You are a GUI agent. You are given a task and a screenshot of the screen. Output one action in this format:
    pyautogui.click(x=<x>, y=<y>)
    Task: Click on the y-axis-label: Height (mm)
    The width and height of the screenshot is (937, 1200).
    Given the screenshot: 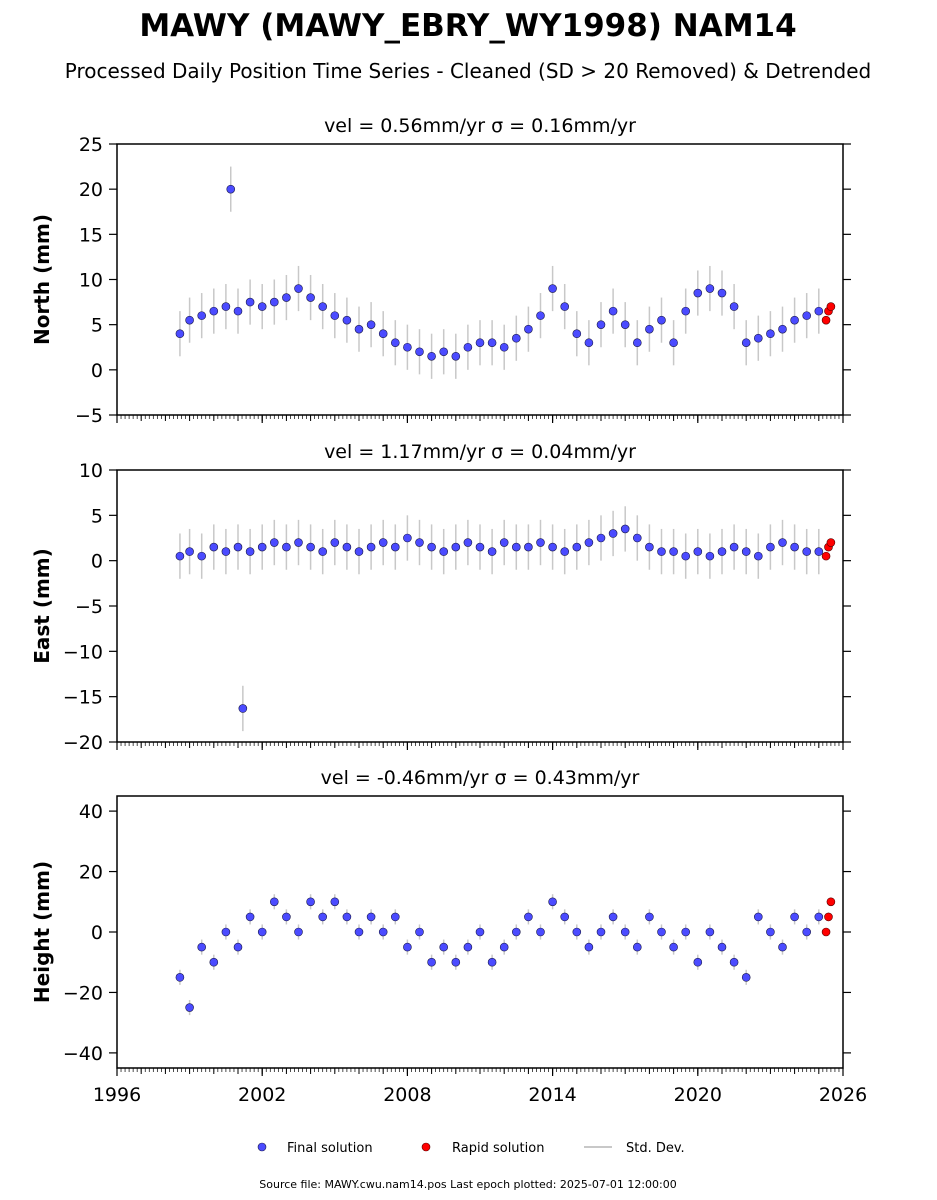 What is the action you would take?
    pyautogui.click(x=42, y=932)
    